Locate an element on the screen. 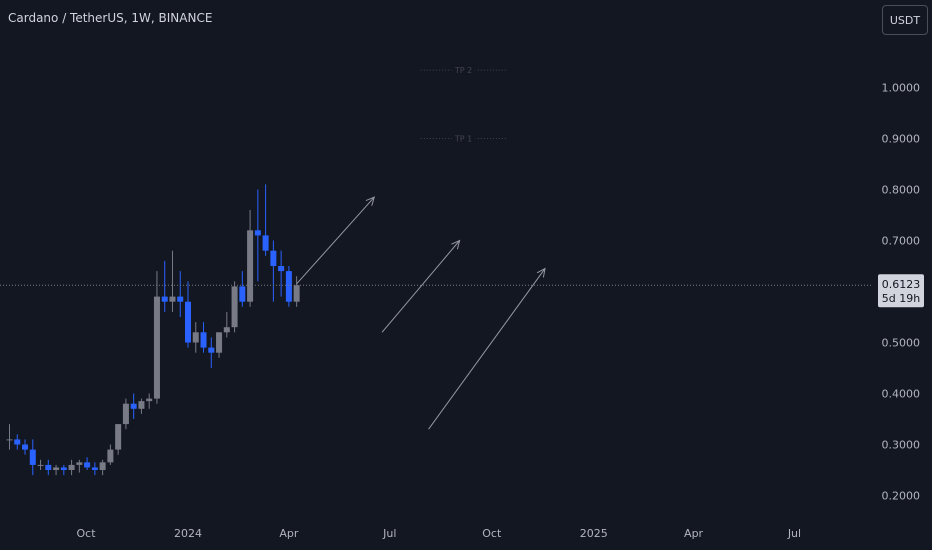  chart-title: Cardano / TetherUS, 1W, BINANCE is located at coordinates (110, 18).